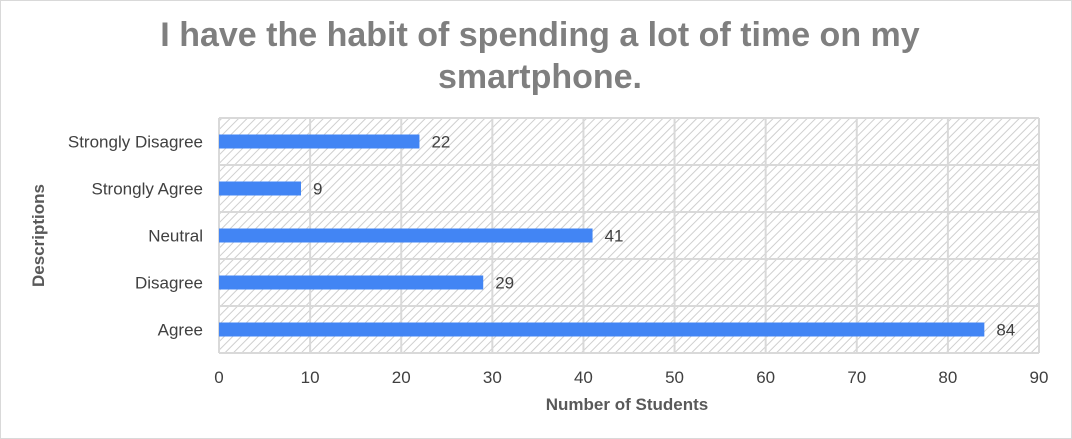  Describe the element at coordinates (175, 236) in the screenshot. I see `y-tick-label: Neutral` at that location.